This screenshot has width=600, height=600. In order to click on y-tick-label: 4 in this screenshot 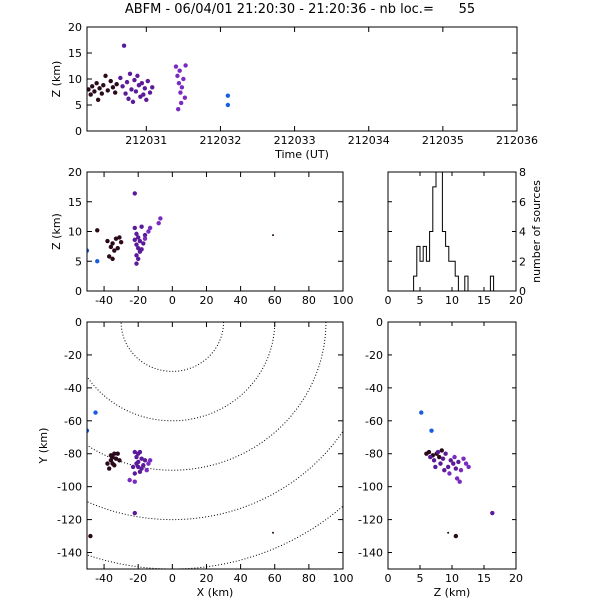, I will do `click(522, 232)`.